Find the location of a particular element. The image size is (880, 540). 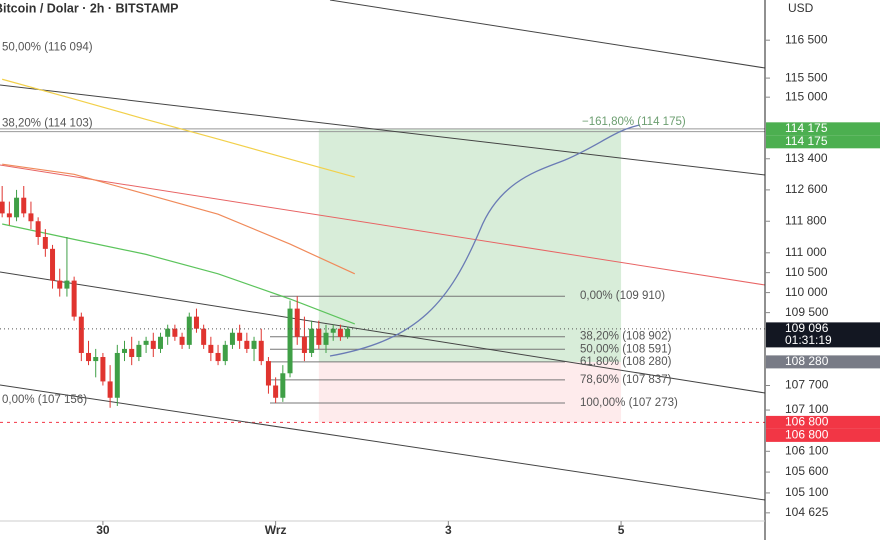

fib-level-label: 50,00% (108 591) is located at coordinates (626, 349).